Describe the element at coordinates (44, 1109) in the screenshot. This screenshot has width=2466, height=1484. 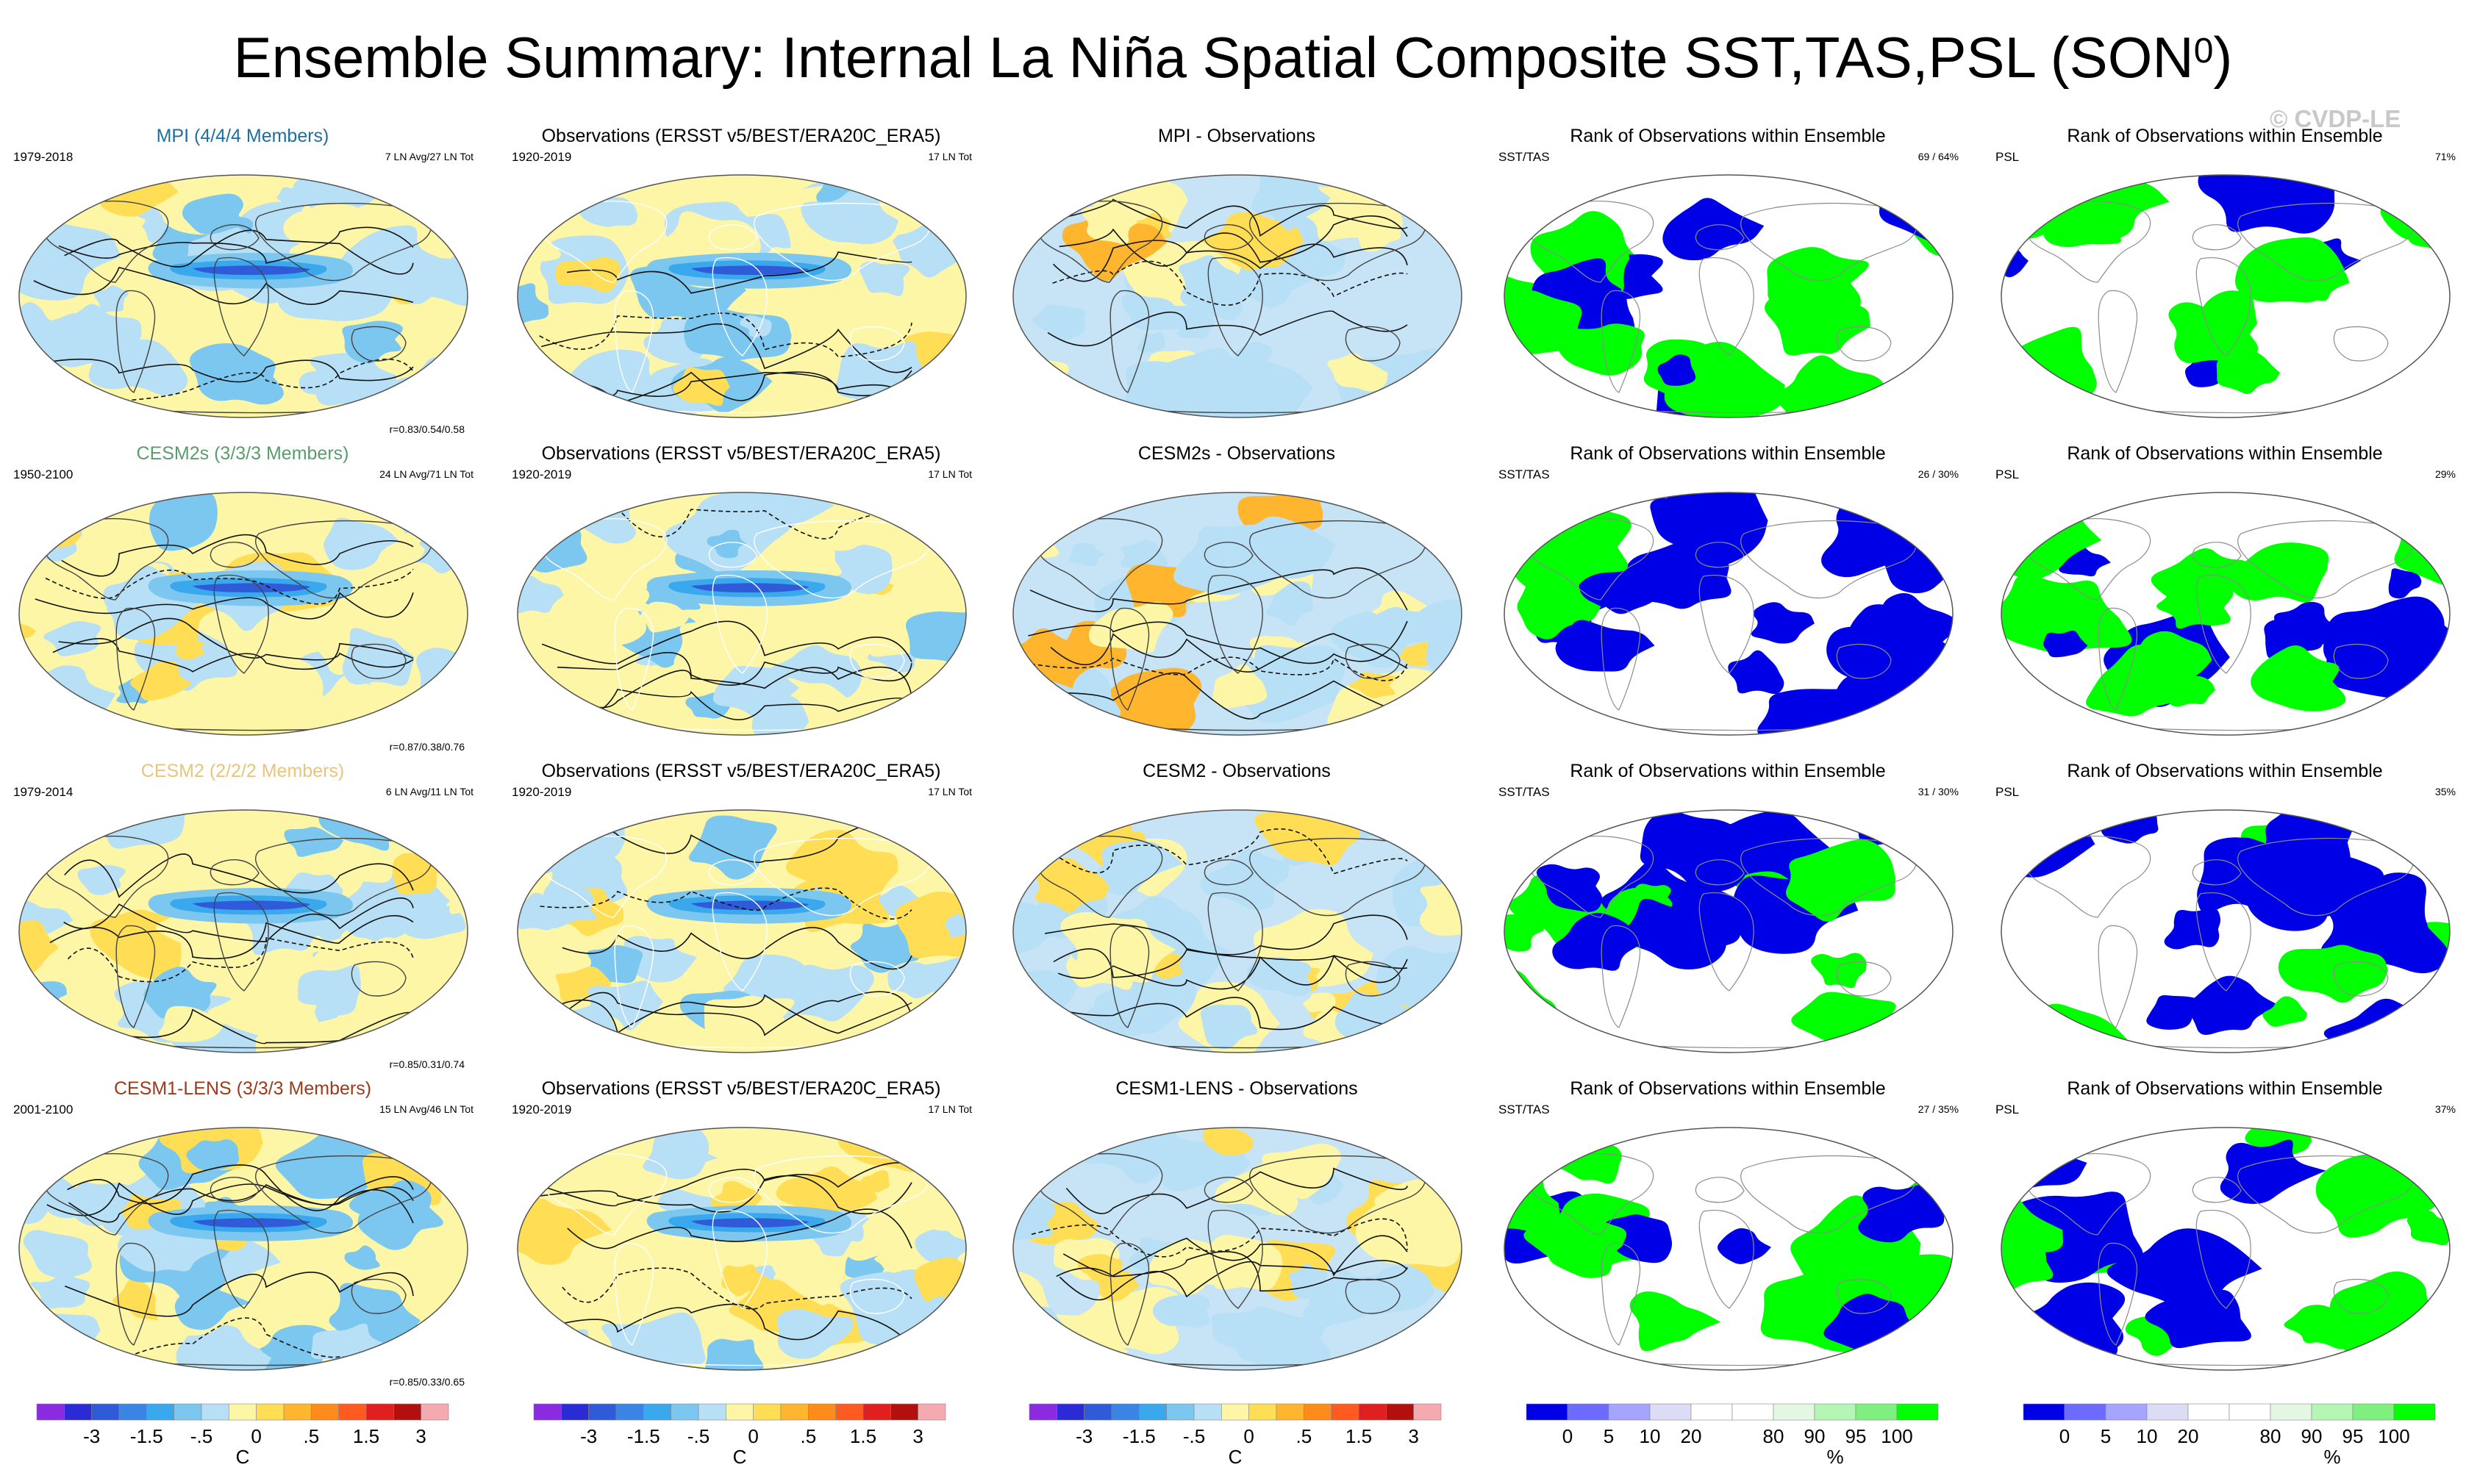
I see `period-label: 2001-2100` at that location.